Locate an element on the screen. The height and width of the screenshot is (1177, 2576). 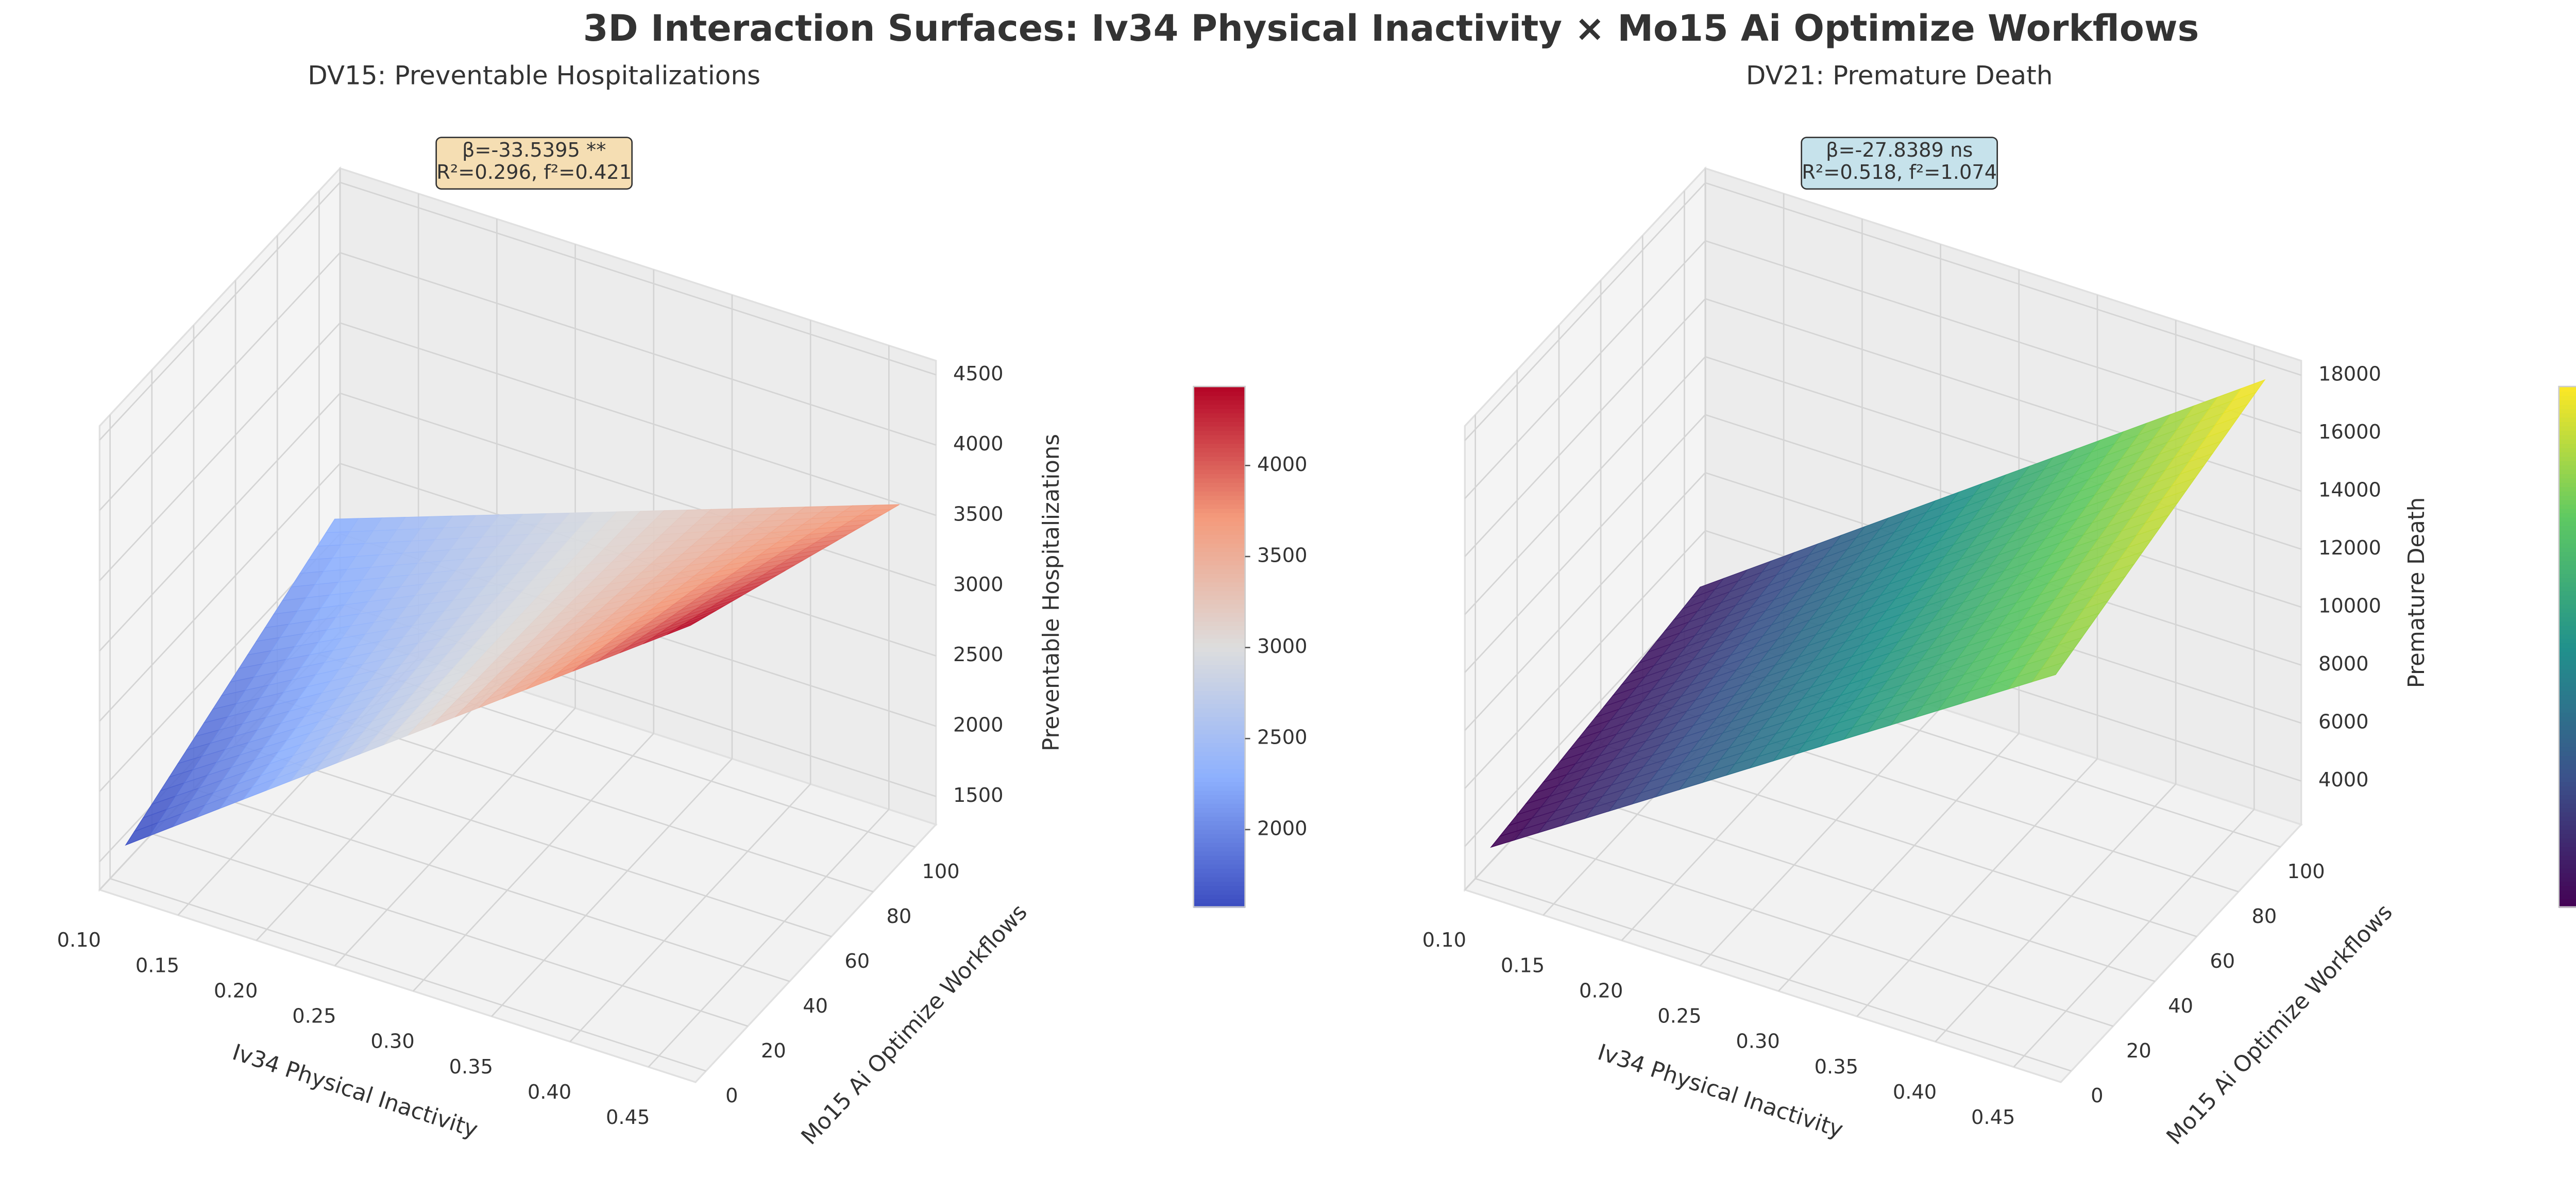
z-tick-label: 18000 is located at coordinates (2349, 374).